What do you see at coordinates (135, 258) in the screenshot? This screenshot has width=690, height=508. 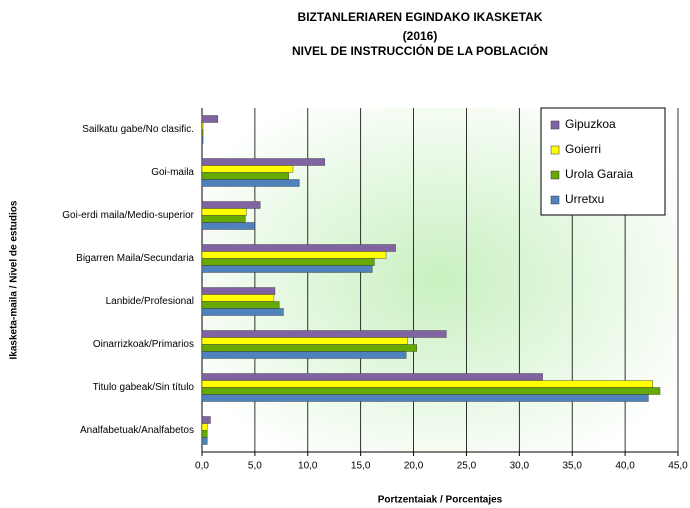 I see `y-tick-label: Bigarren Maila/Secundaria` at bounding box center [135, 258].